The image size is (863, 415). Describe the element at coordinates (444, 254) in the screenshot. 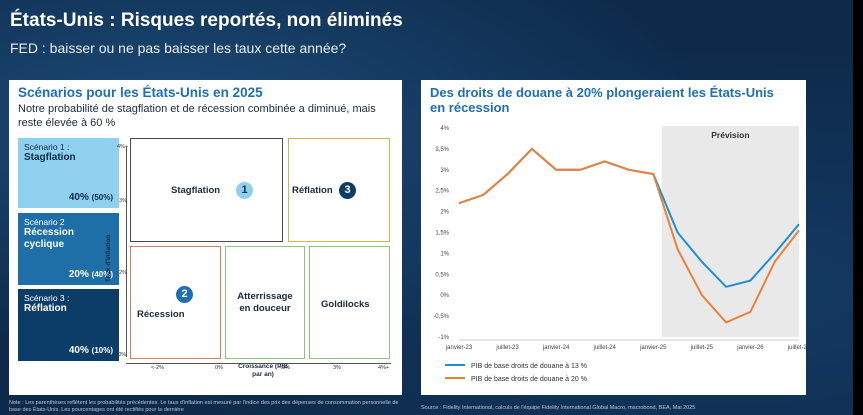

I see `y-tick-label: 1%` at that location.